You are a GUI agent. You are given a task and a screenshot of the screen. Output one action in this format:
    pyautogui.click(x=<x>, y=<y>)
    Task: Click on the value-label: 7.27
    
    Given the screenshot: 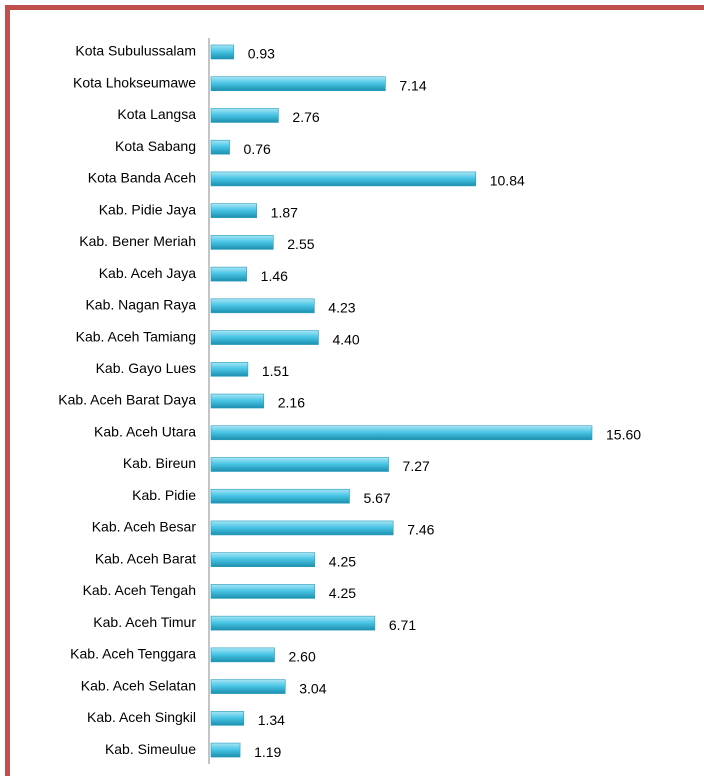 What is the action you would take?
    pyautogui.click(x=416, y=466)
    